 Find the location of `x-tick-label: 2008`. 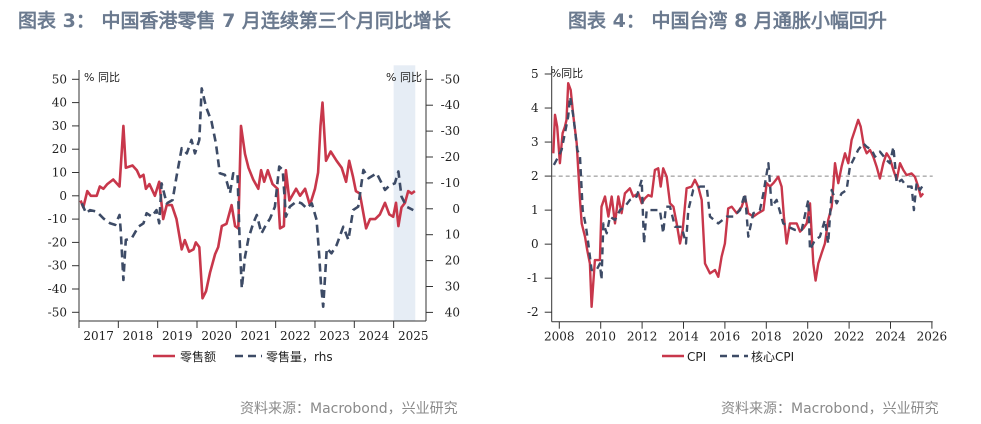

x-tick-label: 2008 is located at coordinates (559, 337).